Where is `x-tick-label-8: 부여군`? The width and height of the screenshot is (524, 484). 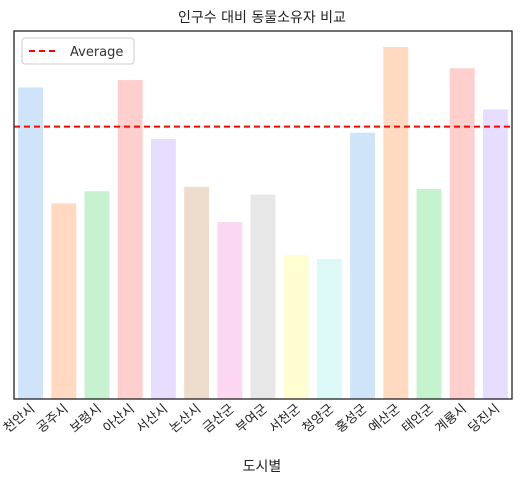 x-tick-label-8: 부여군 is located at coordinates (251, 419).